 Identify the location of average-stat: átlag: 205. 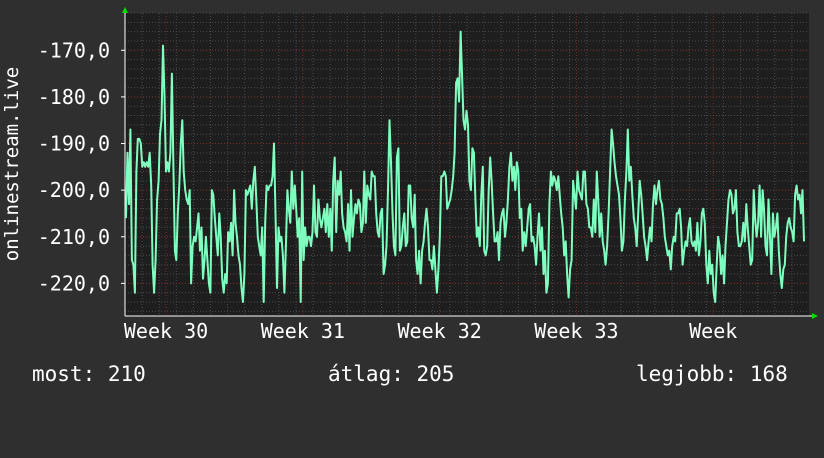
(391, 374).